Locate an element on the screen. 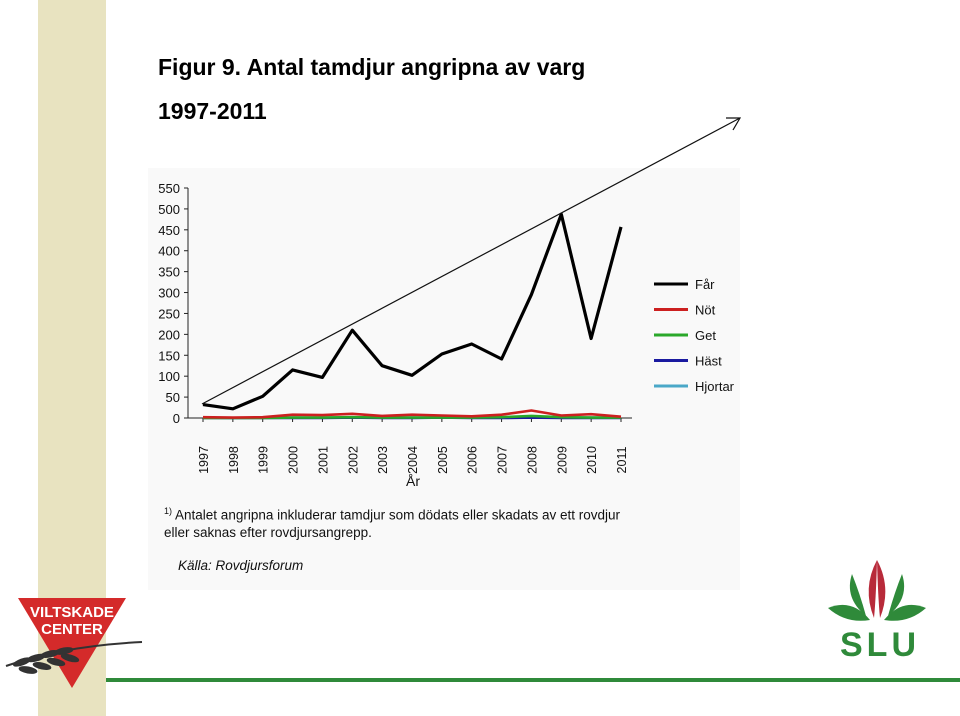  bottom-divider is located at coordinates (533, 680).